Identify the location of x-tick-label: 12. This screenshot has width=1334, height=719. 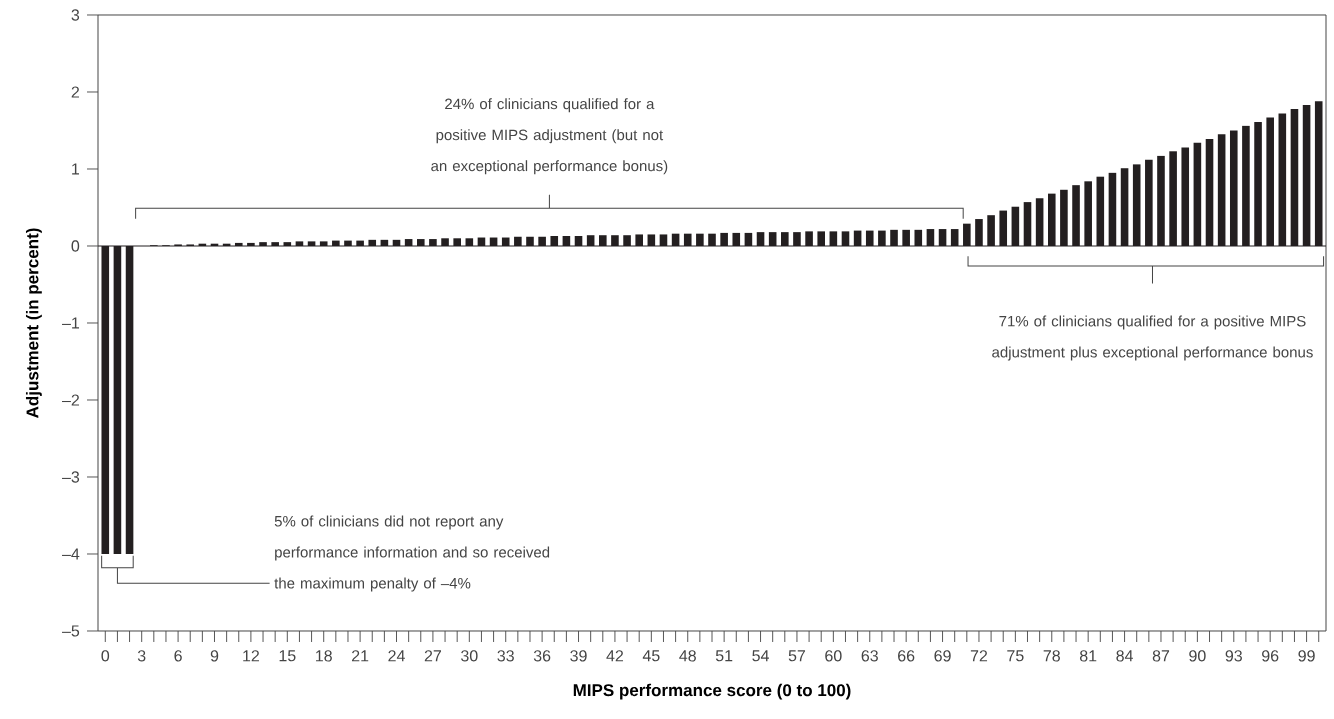
(251, 656).